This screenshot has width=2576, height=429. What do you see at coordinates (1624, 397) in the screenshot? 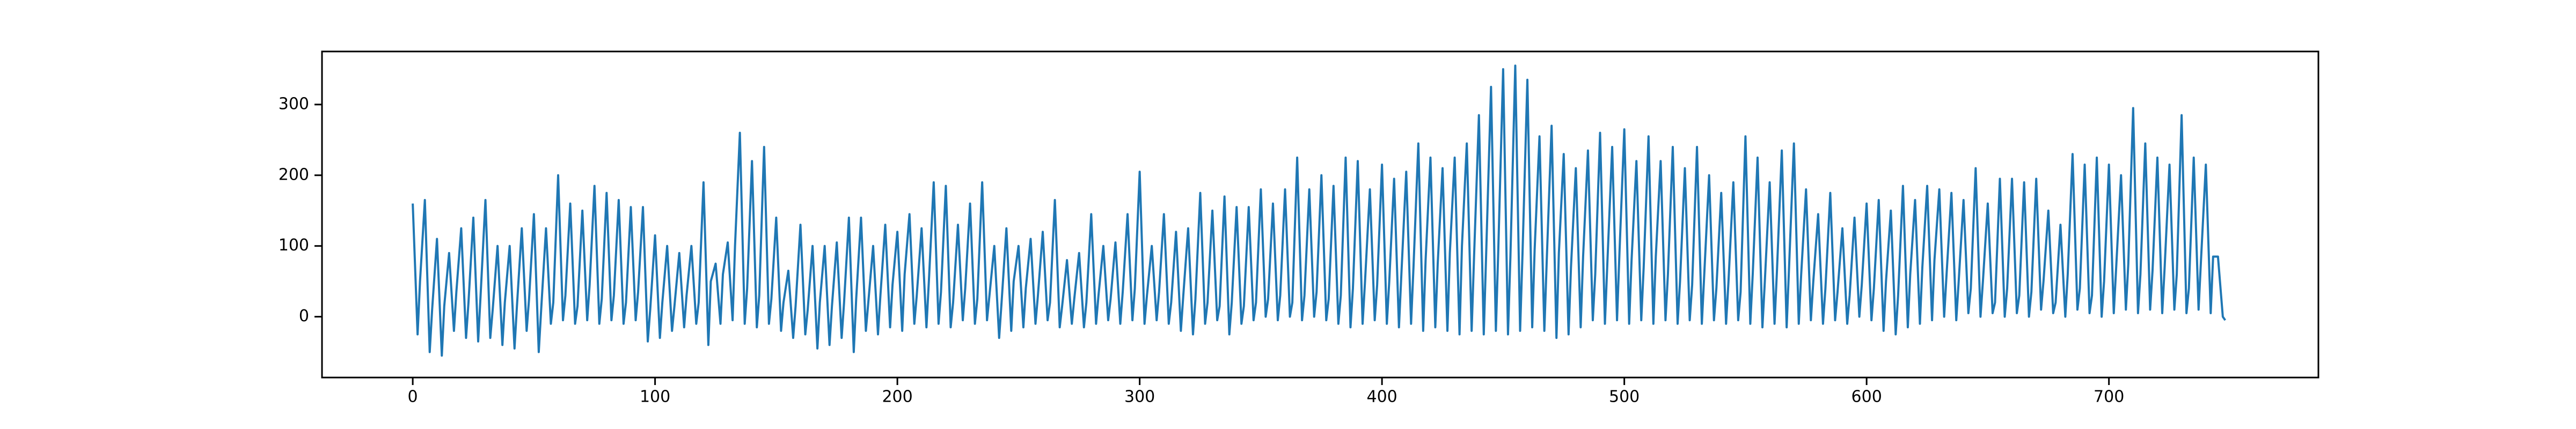
I see `x-tick-label: 500` at bounding box center [1624, 397].